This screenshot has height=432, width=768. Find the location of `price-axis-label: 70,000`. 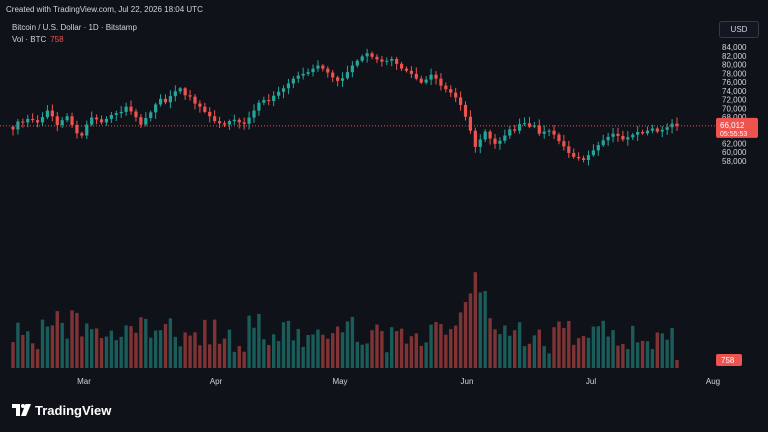

price-axis-label: 70,000 is located at coordinates (734, 108).